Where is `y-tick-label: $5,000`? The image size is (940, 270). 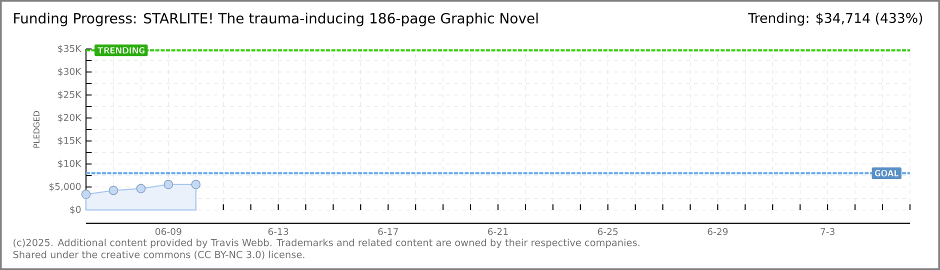
y-tick-label: $5,000 is located at coordinates (65, 187).